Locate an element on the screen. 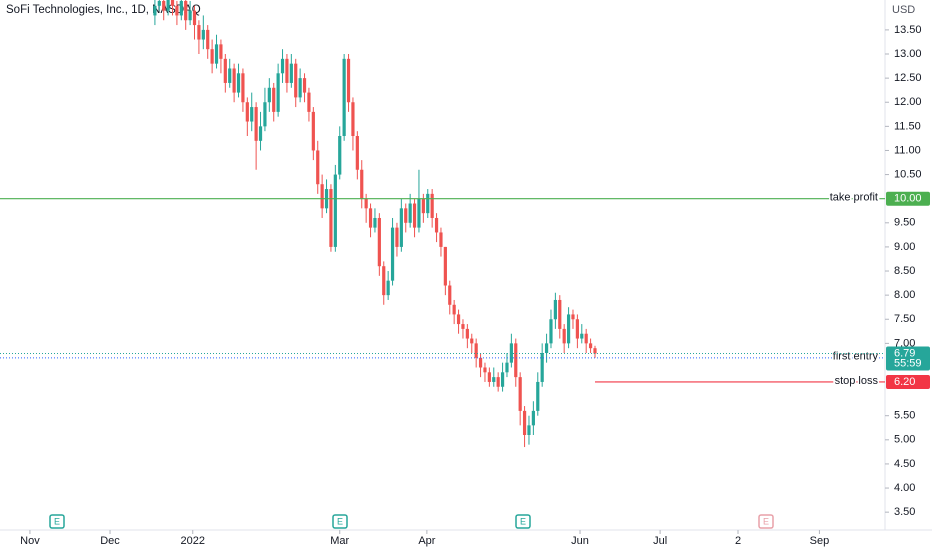 Image resolution: width=932 pixels, height=555 pixels. x-tick-label: Nov is located at coordinates (30, 541).